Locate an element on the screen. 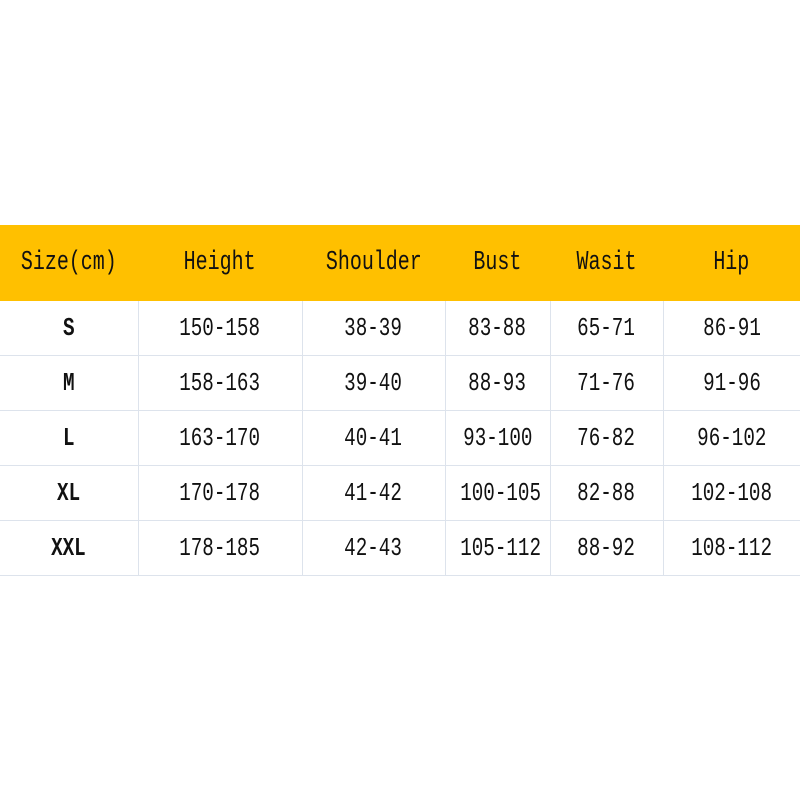 The height and width of the screenshot is (800, 800). cell-text: M is located at coordinates (68, 383).